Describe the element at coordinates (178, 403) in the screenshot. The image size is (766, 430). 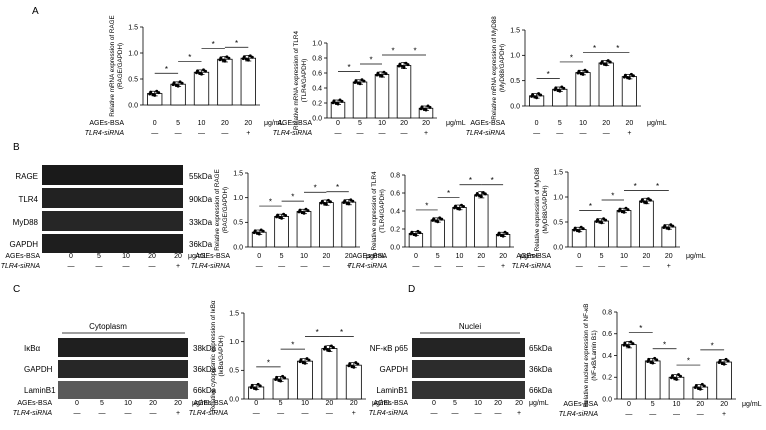
I see `c-blot-ages-val-4: 20` at that location.